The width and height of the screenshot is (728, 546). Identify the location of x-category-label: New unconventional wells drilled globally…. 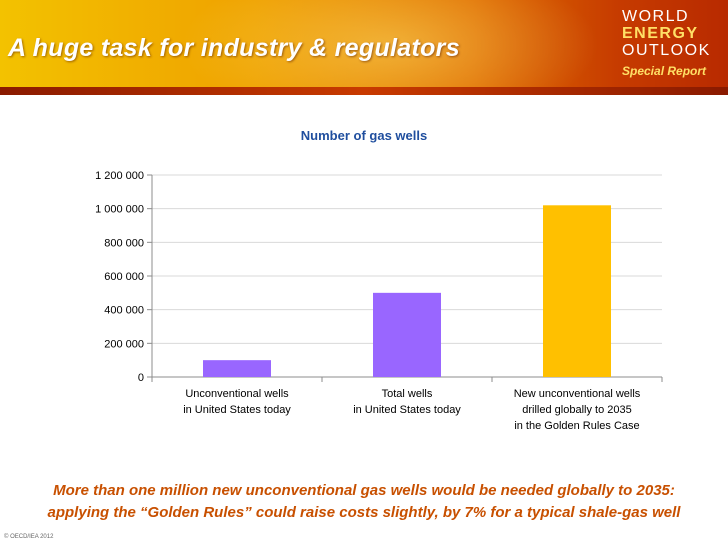
(577, 410).